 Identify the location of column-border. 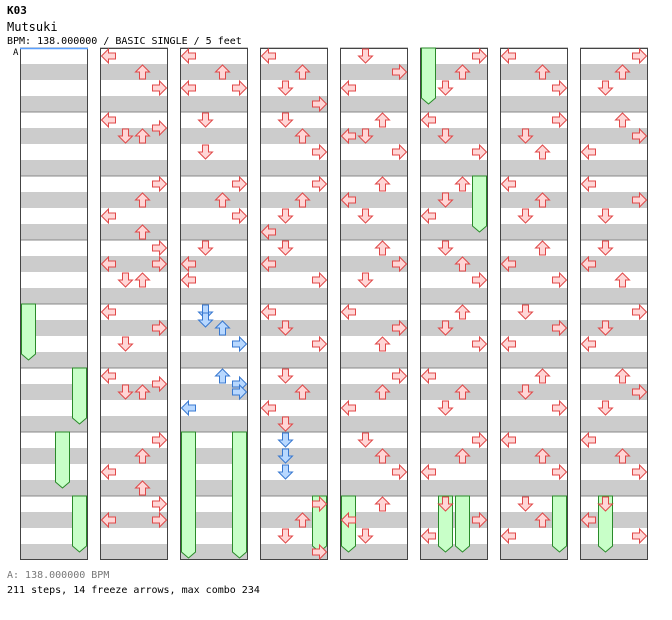
(614, 304).